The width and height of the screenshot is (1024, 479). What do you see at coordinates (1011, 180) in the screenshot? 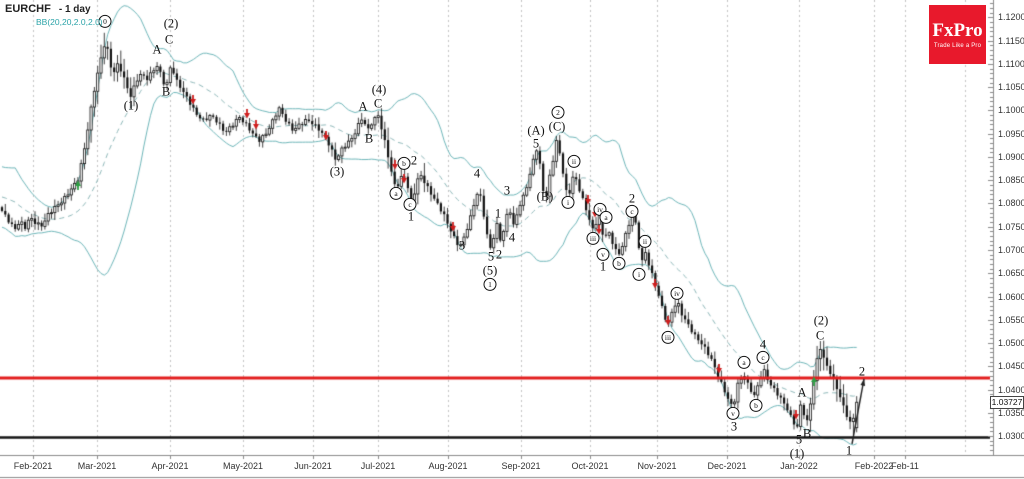
I see `y-axis-label: 1.08500` at bounding box center [1011, 180].